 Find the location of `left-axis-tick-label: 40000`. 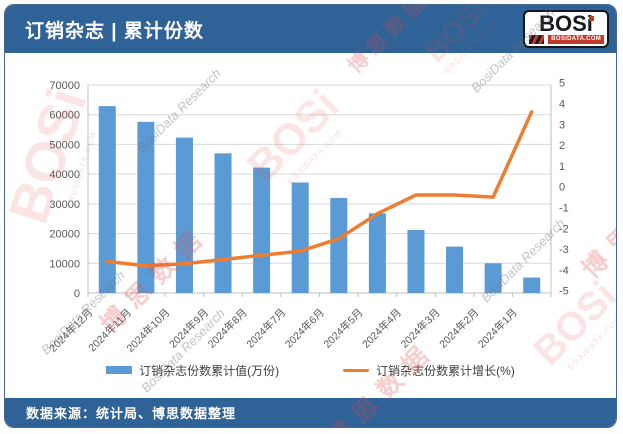

left-axis-tick-label: 40000 is located at coordinates (64, 175).